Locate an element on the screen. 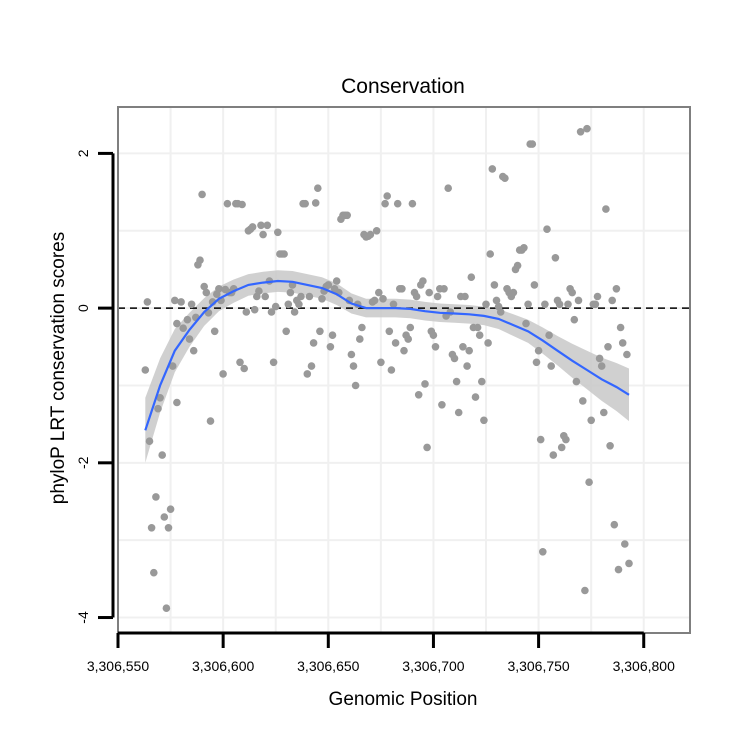  x-tick-label: 3,306,750 is located at coordinates (538, 666).